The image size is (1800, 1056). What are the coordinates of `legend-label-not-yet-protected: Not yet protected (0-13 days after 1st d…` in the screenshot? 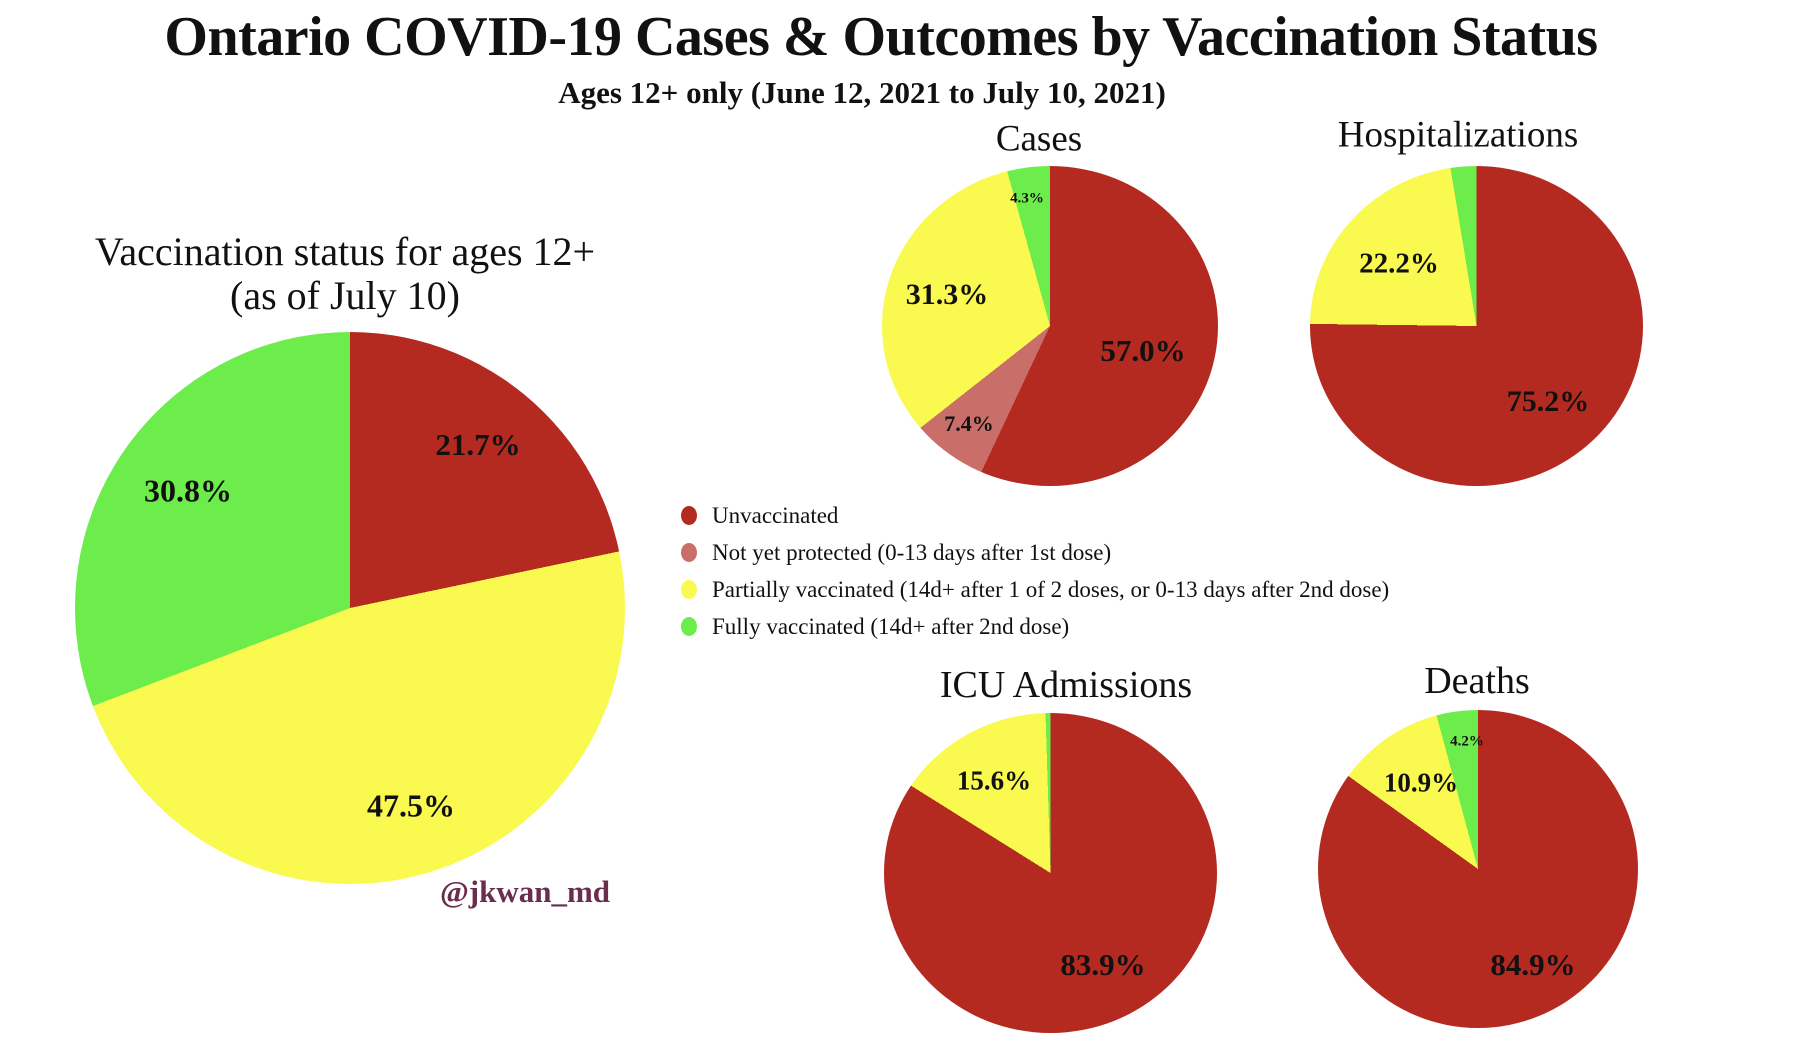 It's located at (912, 552).